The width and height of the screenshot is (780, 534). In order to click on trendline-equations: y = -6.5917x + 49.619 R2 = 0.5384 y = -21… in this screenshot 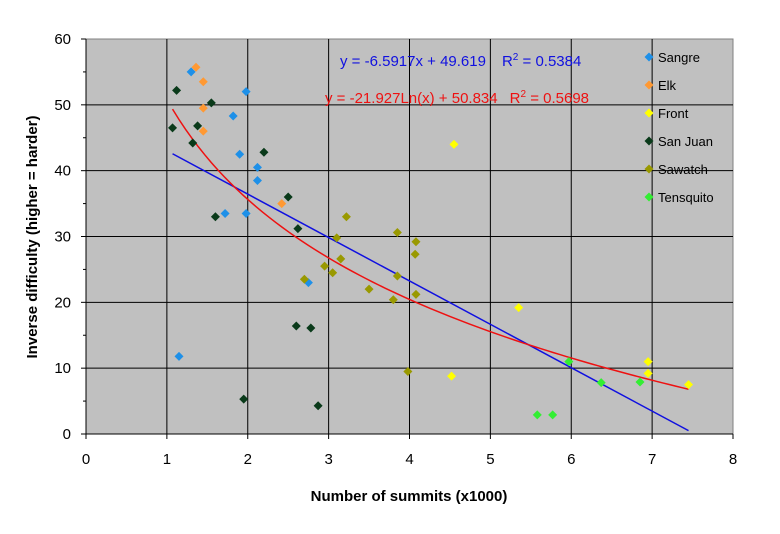, I will do `click(457, 79)`.